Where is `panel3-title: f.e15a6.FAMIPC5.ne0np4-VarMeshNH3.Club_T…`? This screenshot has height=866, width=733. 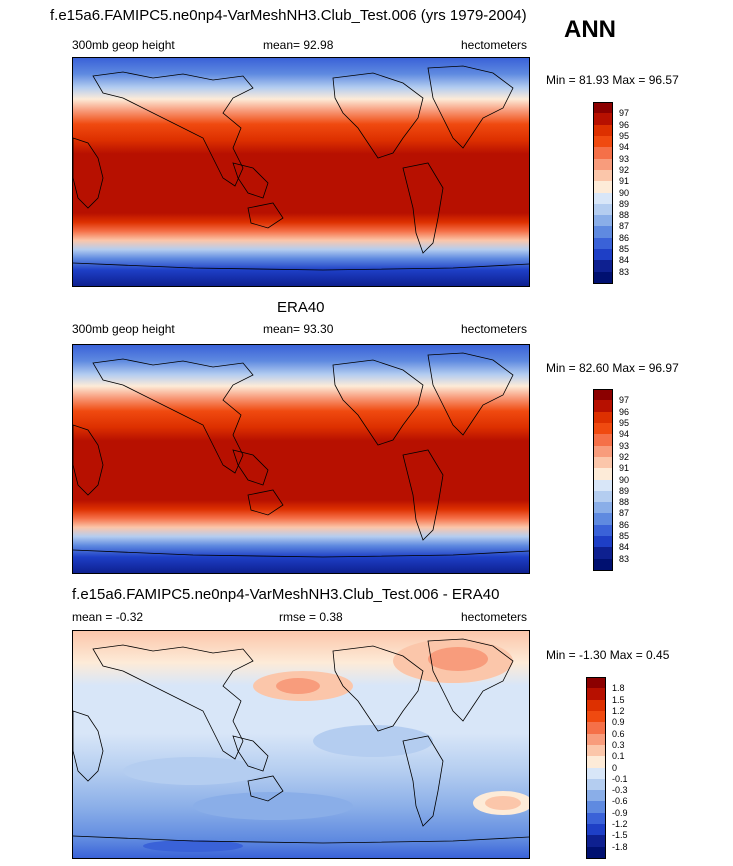
panel3-title: f.e15a6.FAMIPC5.ne0np4-VarMeshNH3.Club_T… is located at coordinates (286, 594).